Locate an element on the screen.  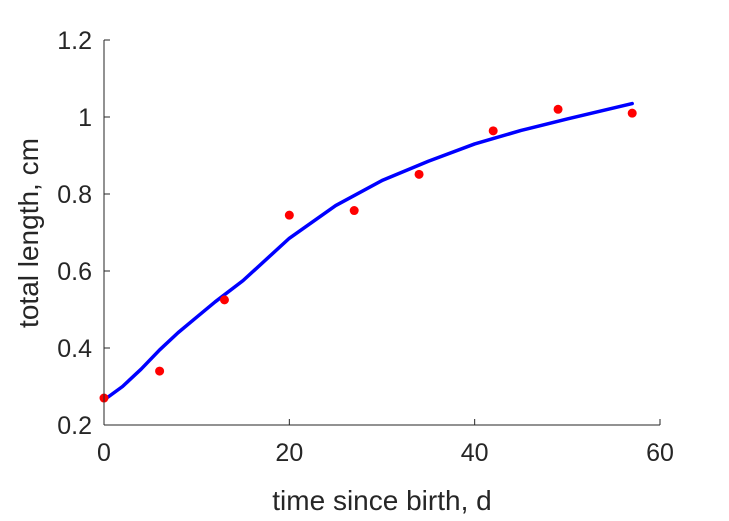
y-tick-label: 0.8 is located at coordinates (74, 195).